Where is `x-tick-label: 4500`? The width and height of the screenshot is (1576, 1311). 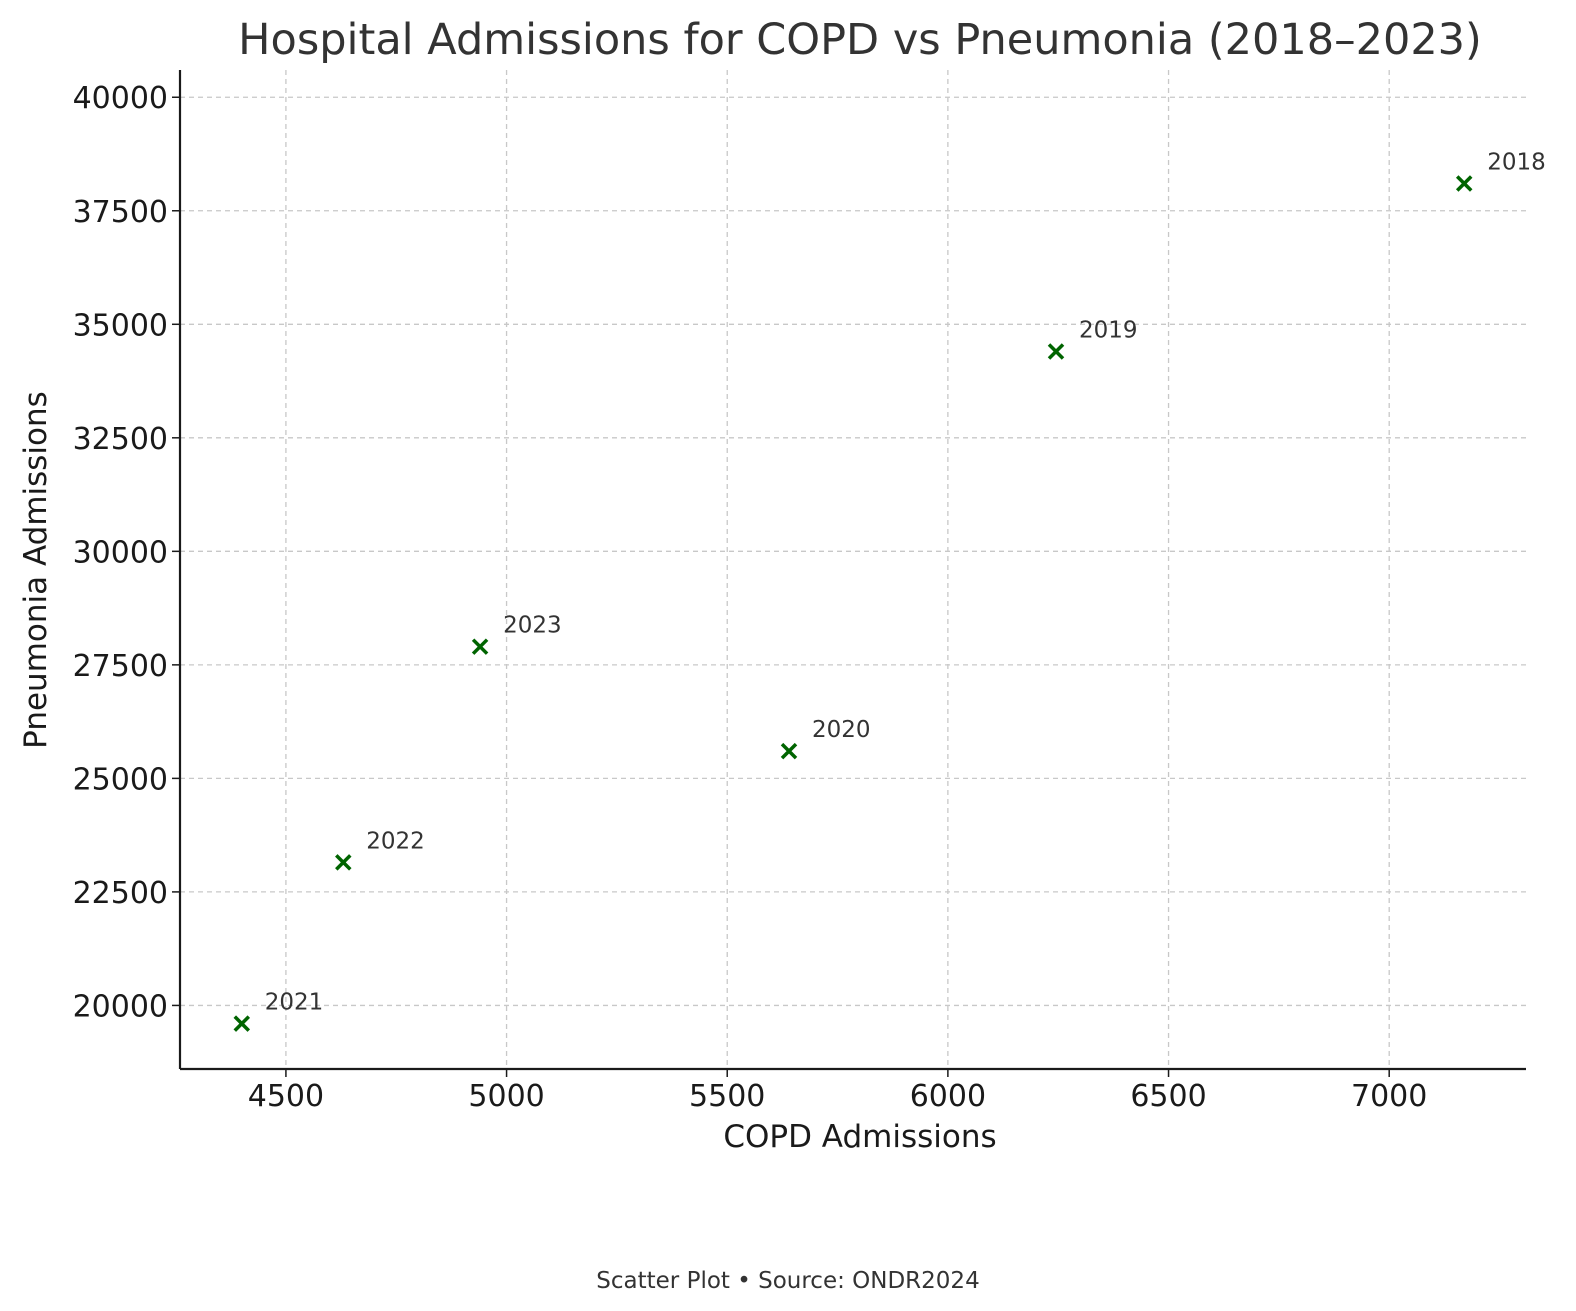 x-tick-label: 4500 is located at coordinates (286, 1096).